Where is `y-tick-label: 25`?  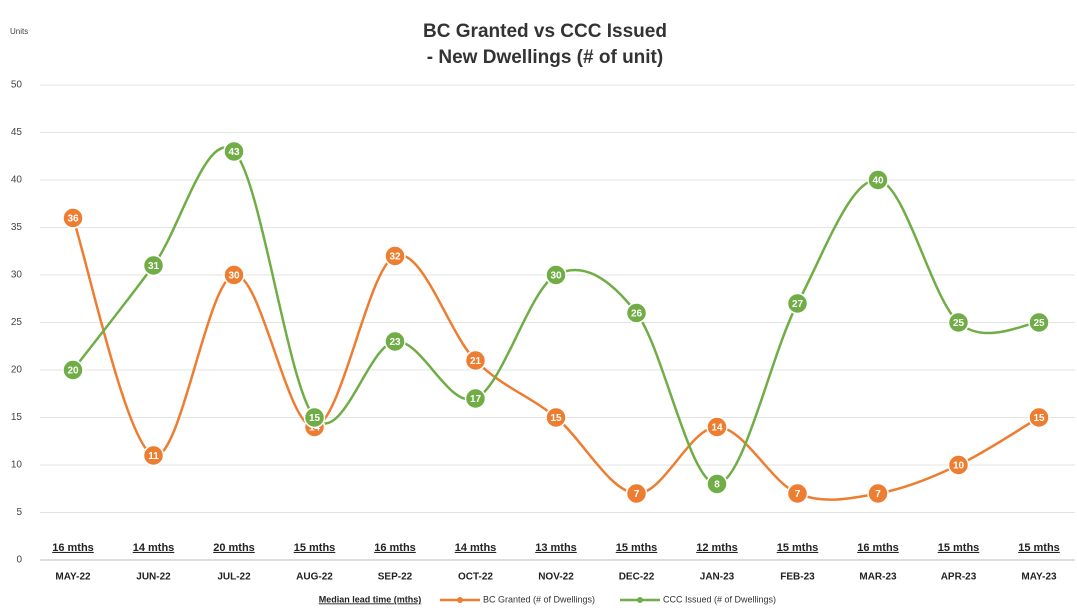
y-tick-label: 25 is located at coordinates (17, 322).